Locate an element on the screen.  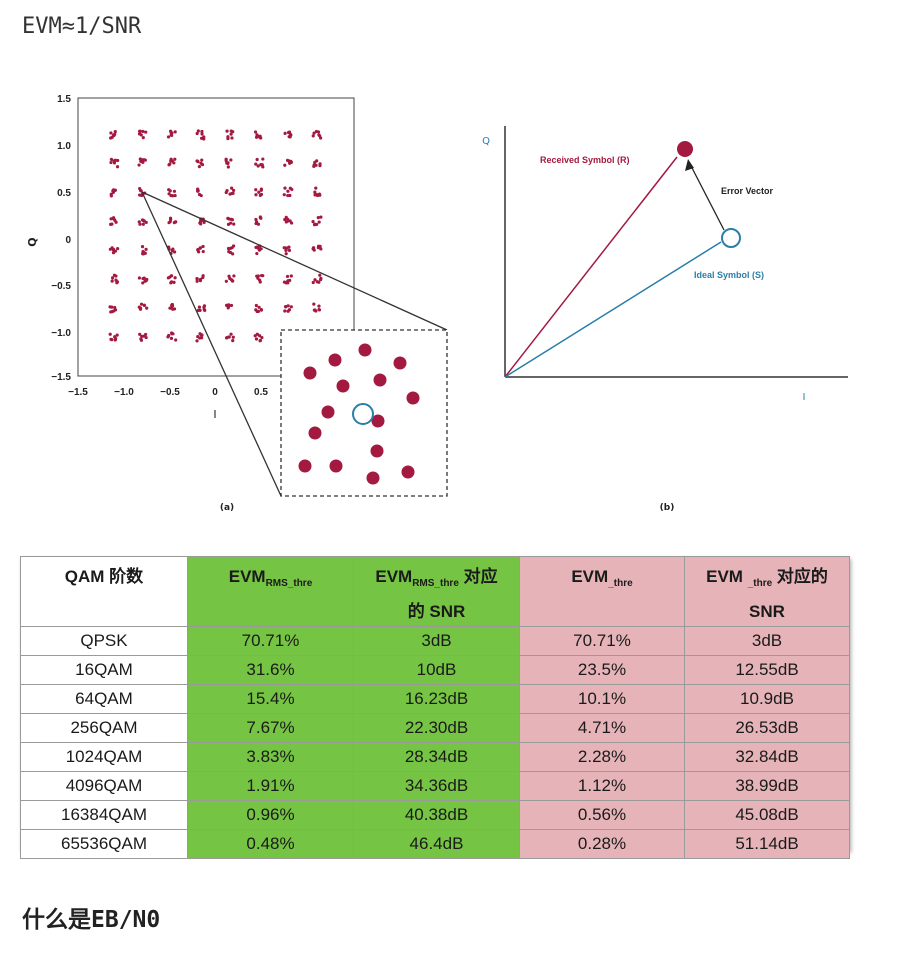
error-vector is located at coordinates (707, 197).